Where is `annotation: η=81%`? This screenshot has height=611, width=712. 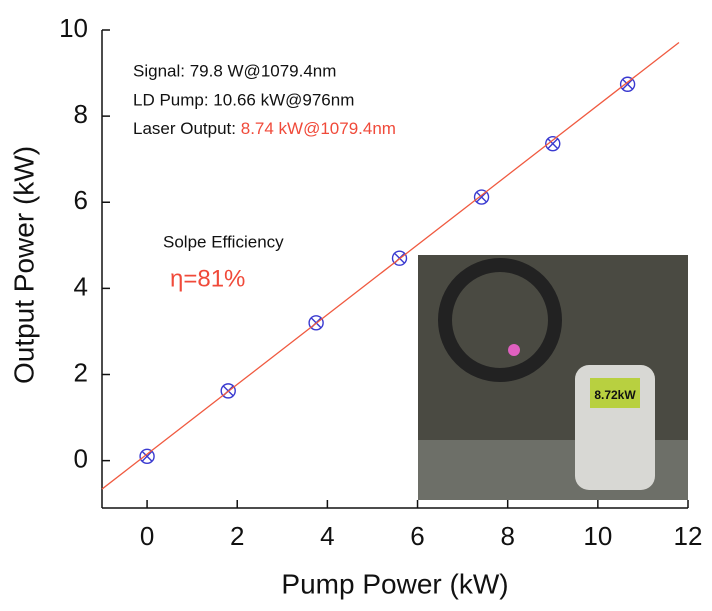 annotation: η=81% is located at coordinates (207, 278).